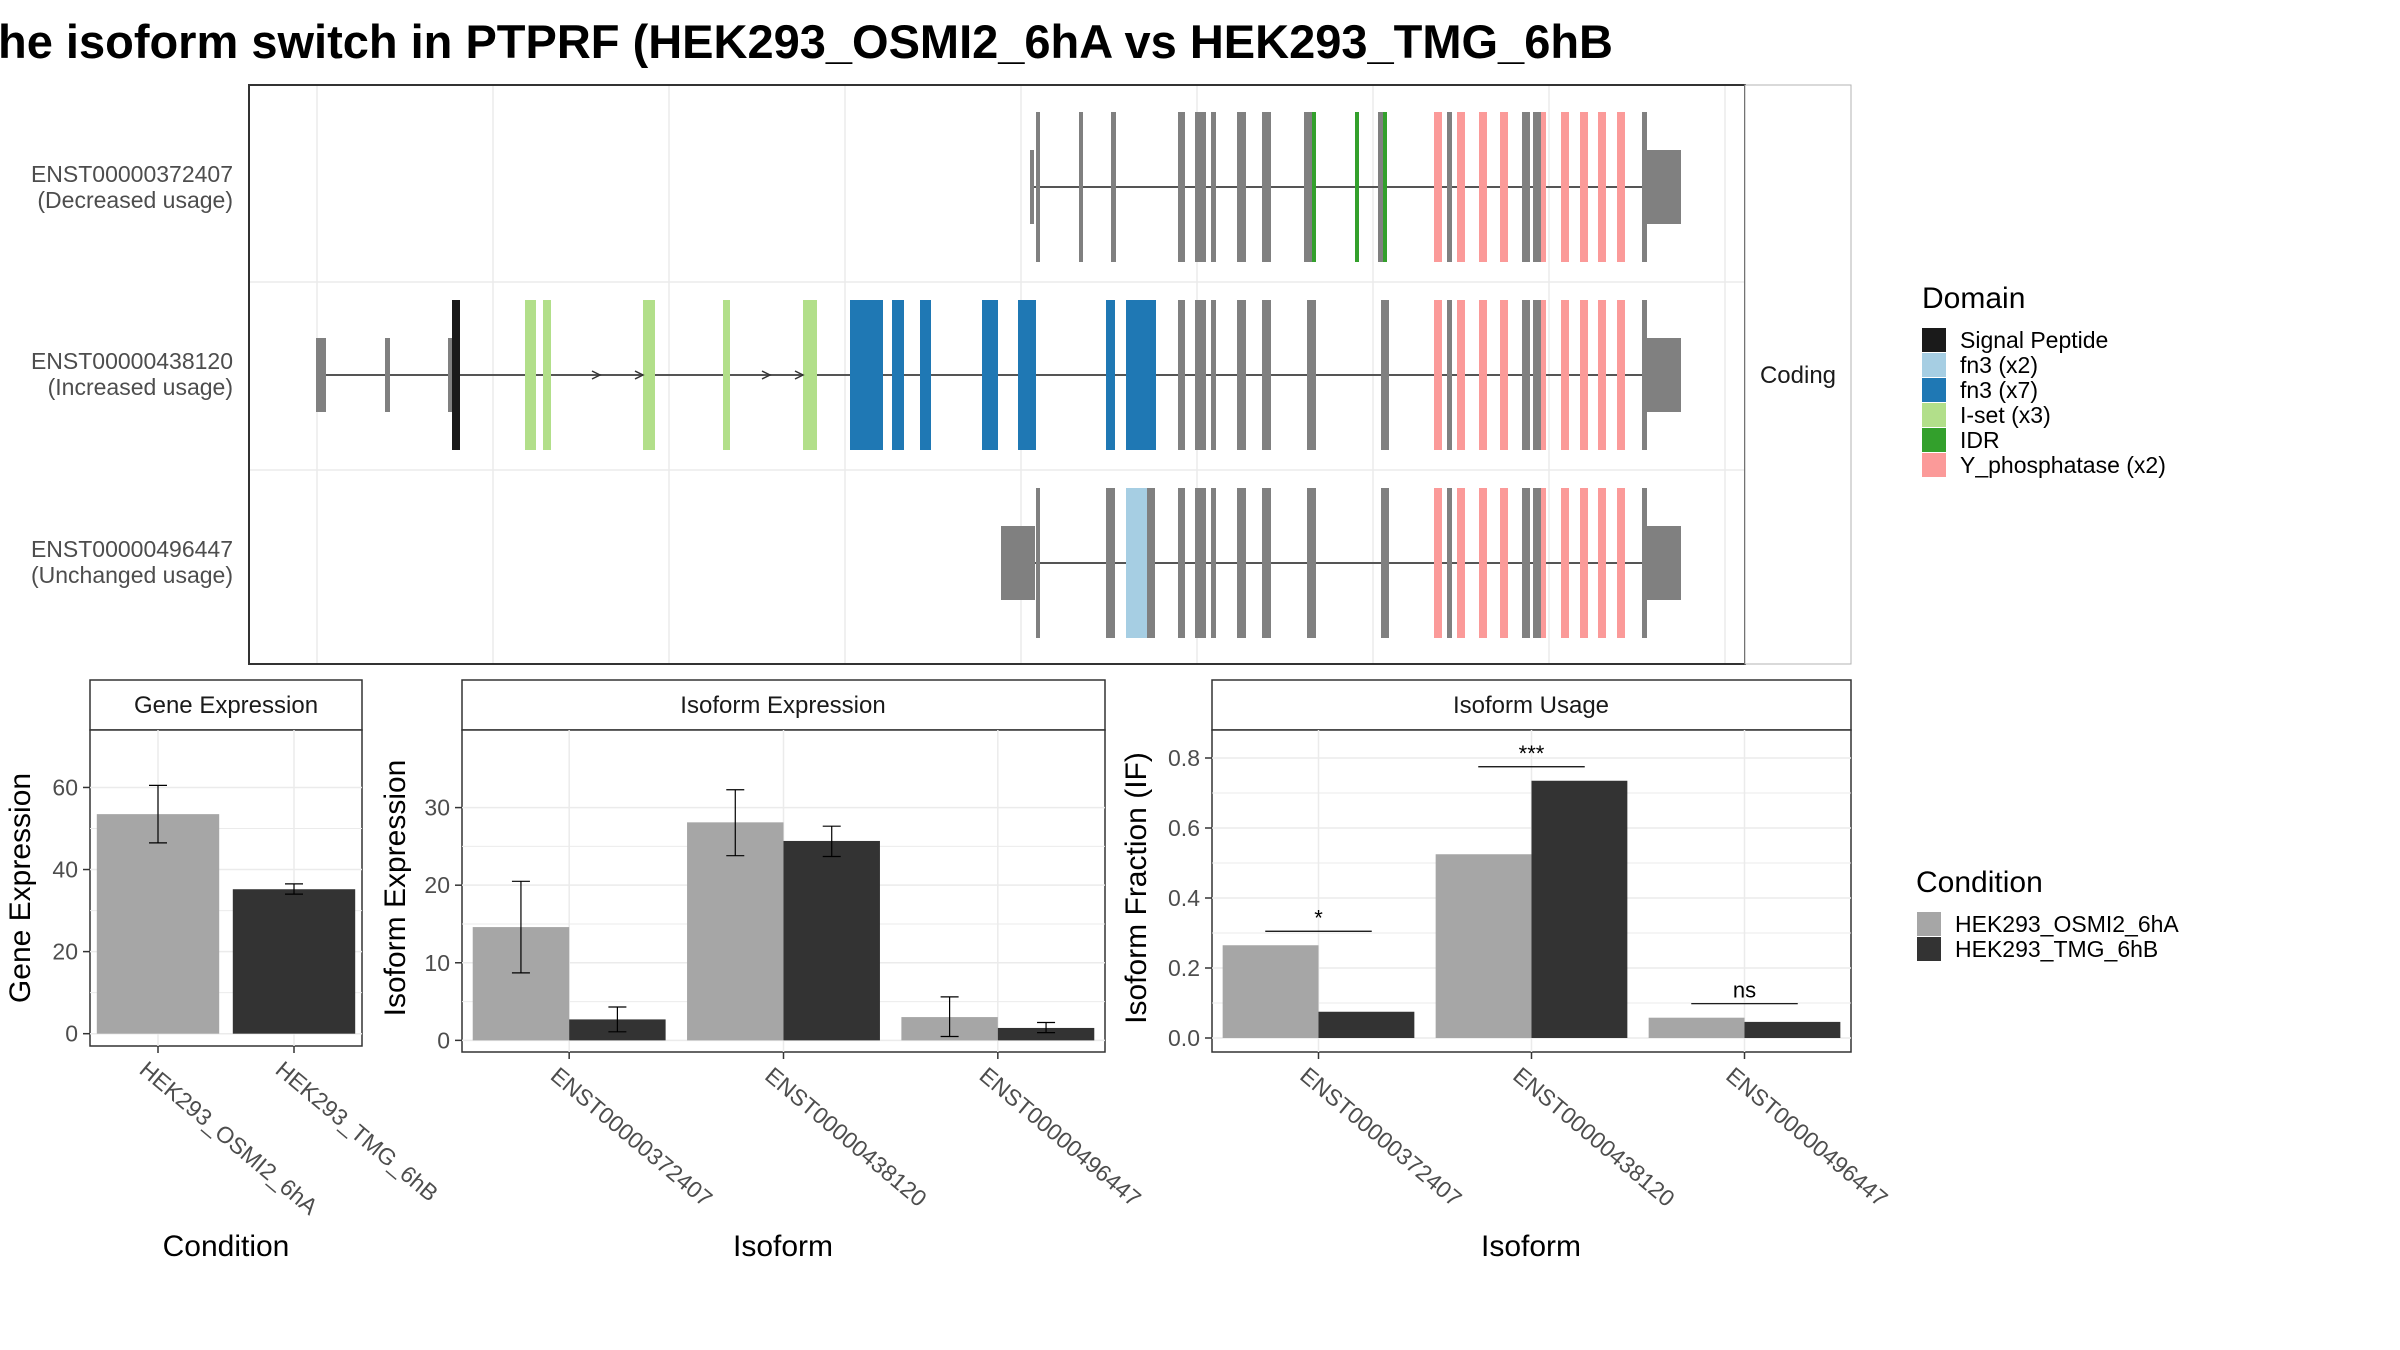 The width and height of the screenshot is (2400, 1350). I want to click on isoform-usage-strip, so click(1531, 705).